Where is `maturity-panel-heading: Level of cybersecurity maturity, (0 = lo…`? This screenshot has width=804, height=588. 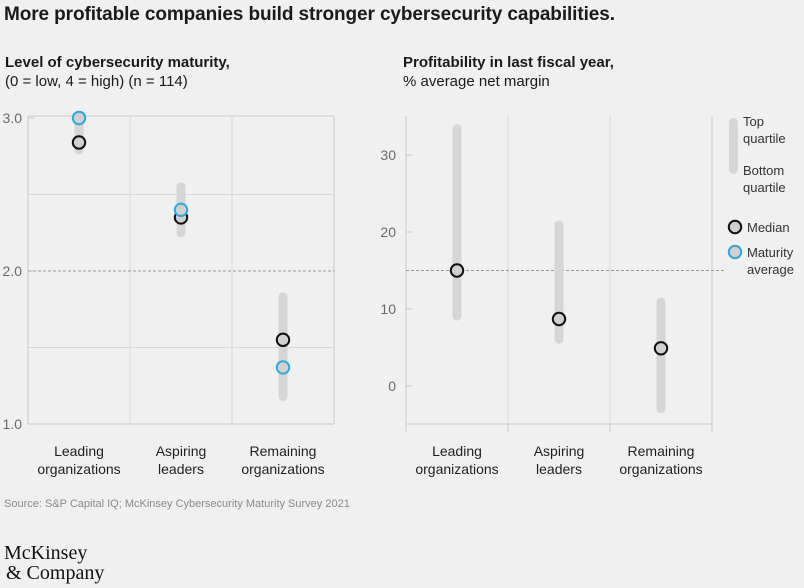
maturity-panel-heading: Level of cybersecurity maturity, (0 = lo… is located at coordinates (117, 72).